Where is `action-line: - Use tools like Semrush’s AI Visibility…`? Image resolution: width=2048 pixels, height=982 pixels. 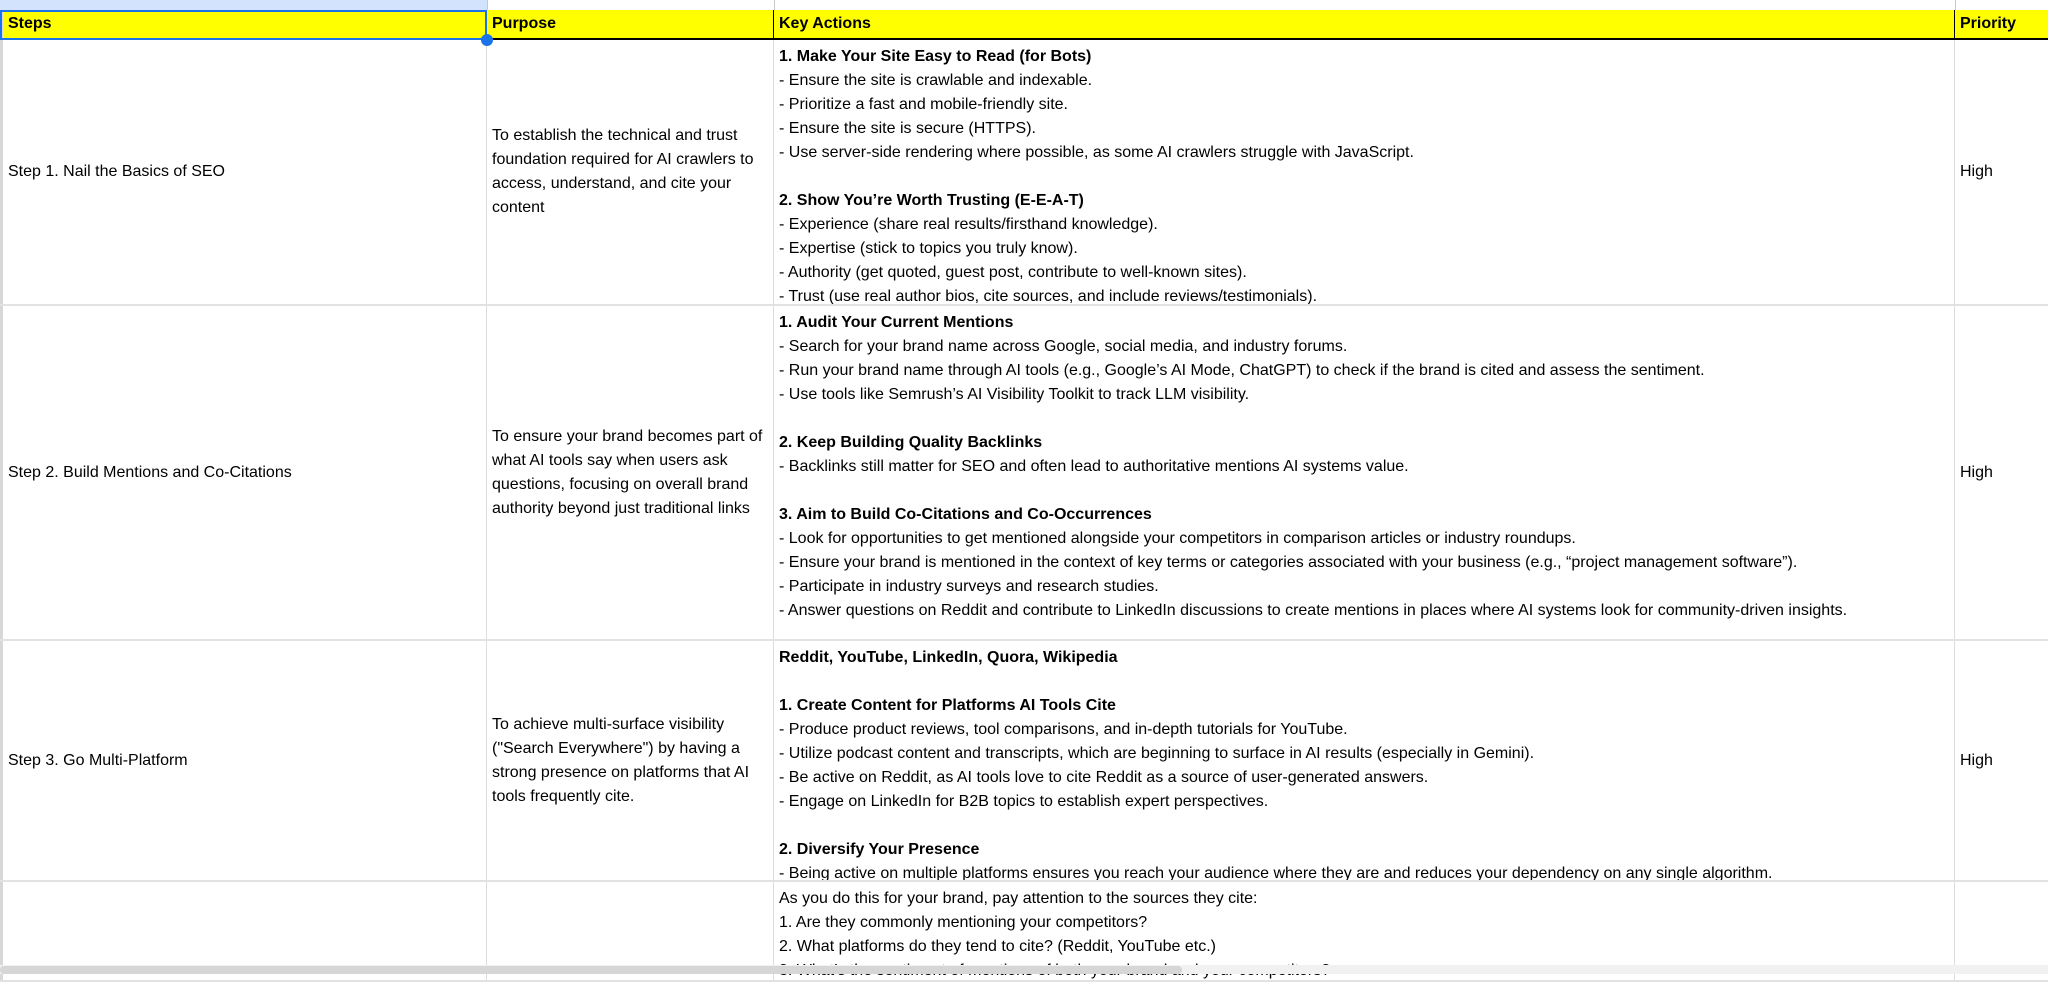 action-line: - Use tools like Semrush’s AI Visibility… is located at coordinates (1014, 394).